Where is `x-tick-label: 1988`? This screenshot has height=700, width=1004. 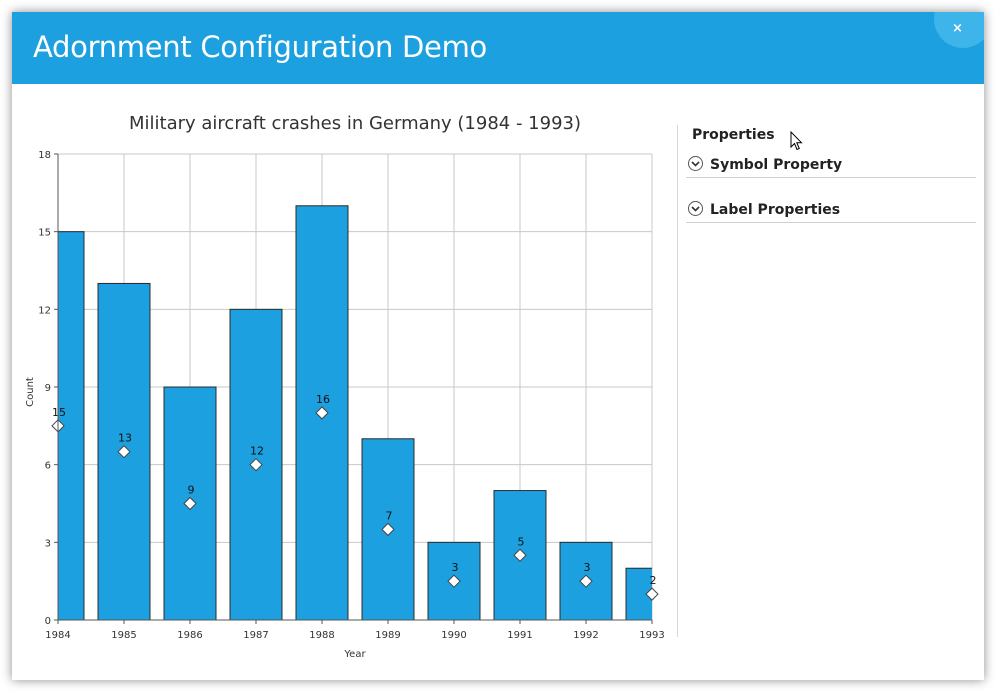 x-tick-label: 1988 is located at coordinates (321, 635).